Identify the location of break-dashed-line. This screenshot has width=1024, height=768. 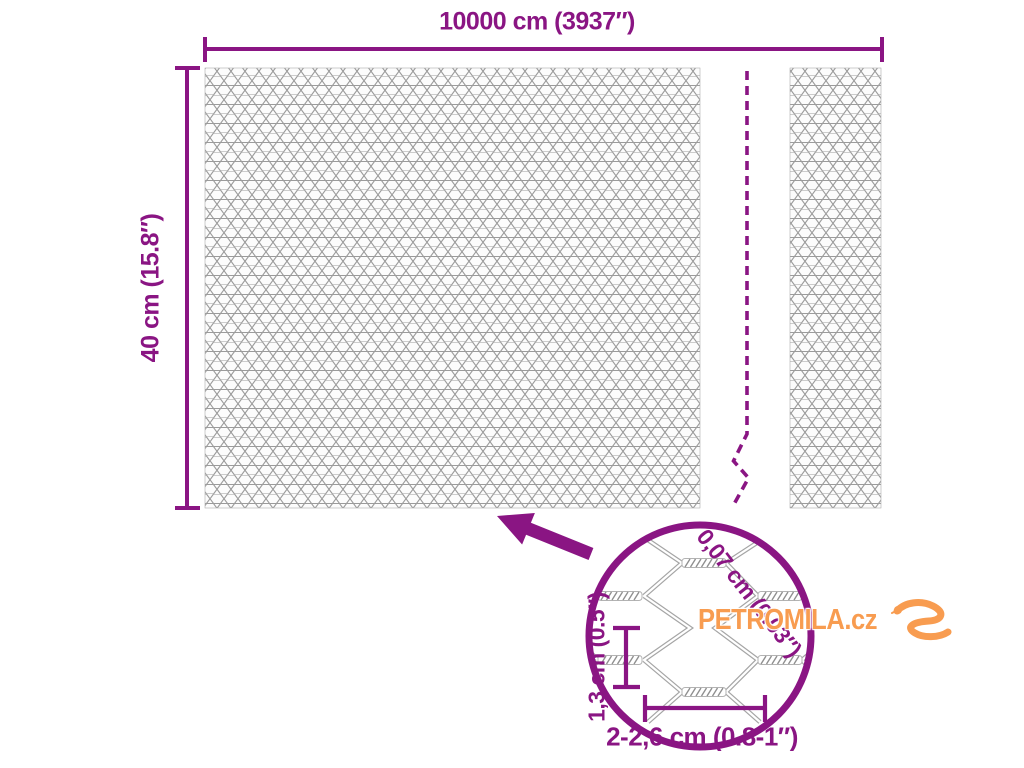
(741, 289).